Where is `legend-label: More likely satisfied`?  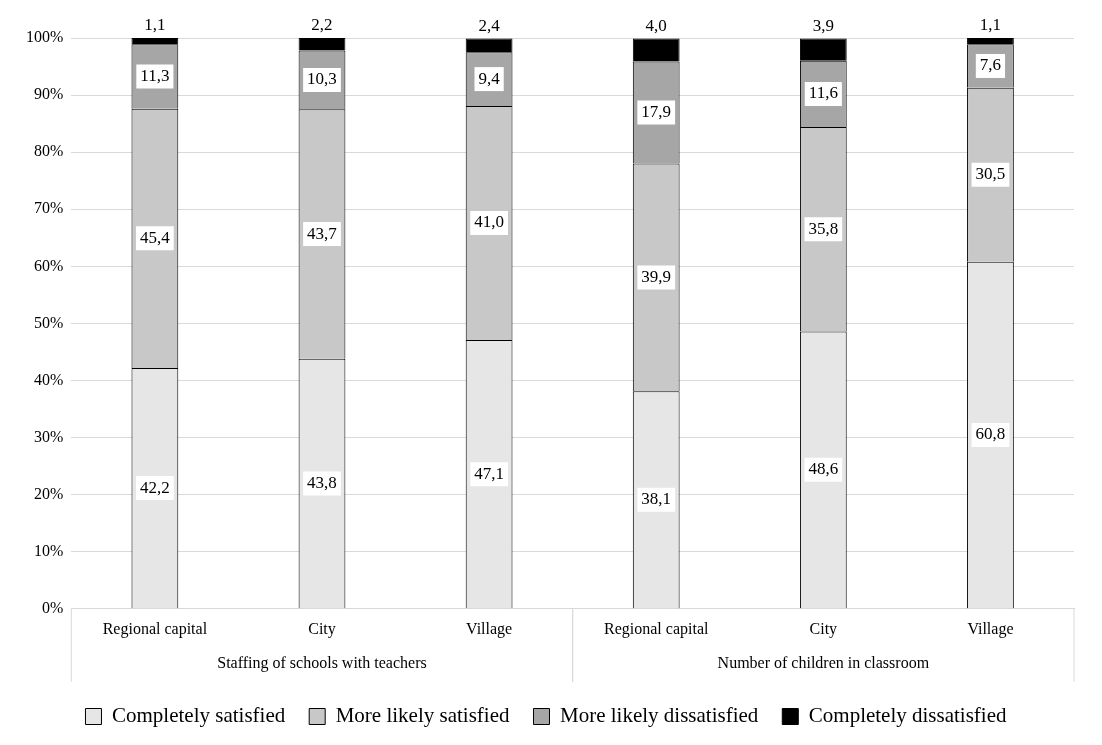 legend-label: More likely satisfied is located at coordinates (422, 715).